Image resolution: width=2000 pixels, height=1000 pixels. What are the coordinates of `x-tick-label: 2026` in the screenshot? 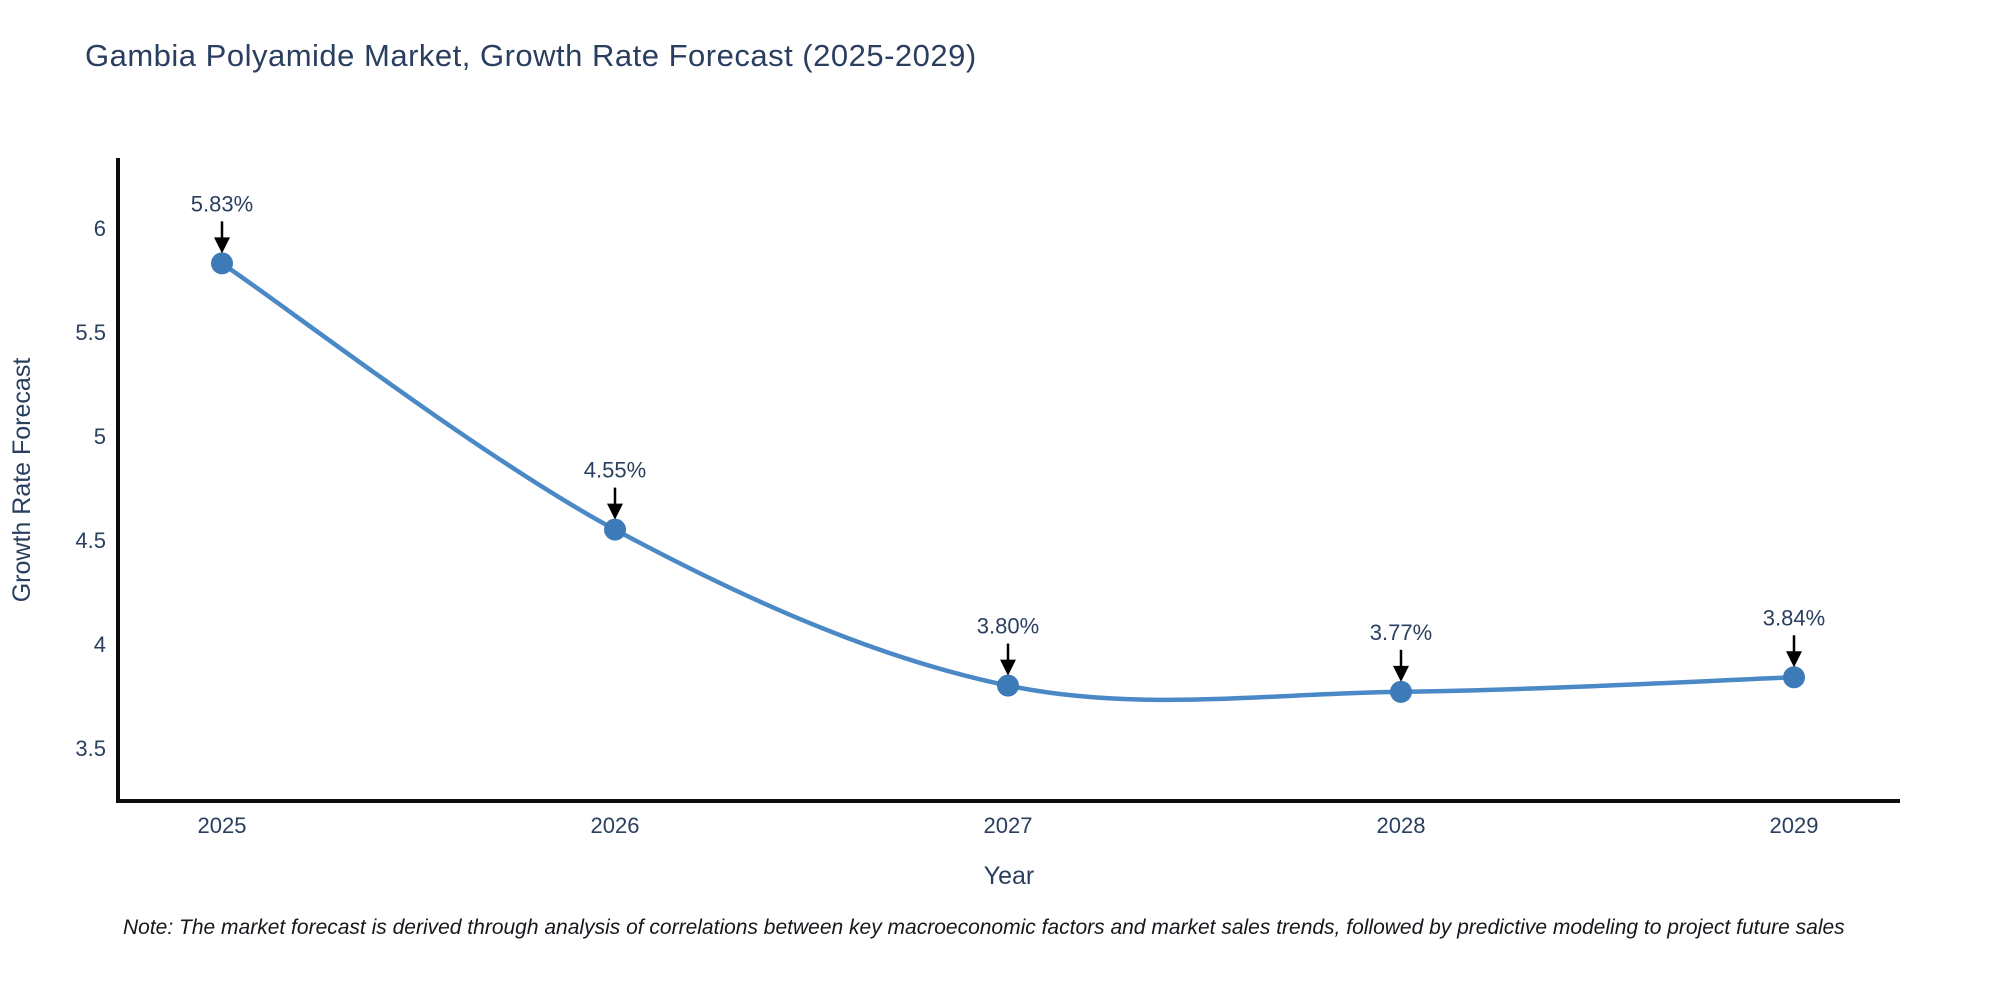 It's located at (615, 825).